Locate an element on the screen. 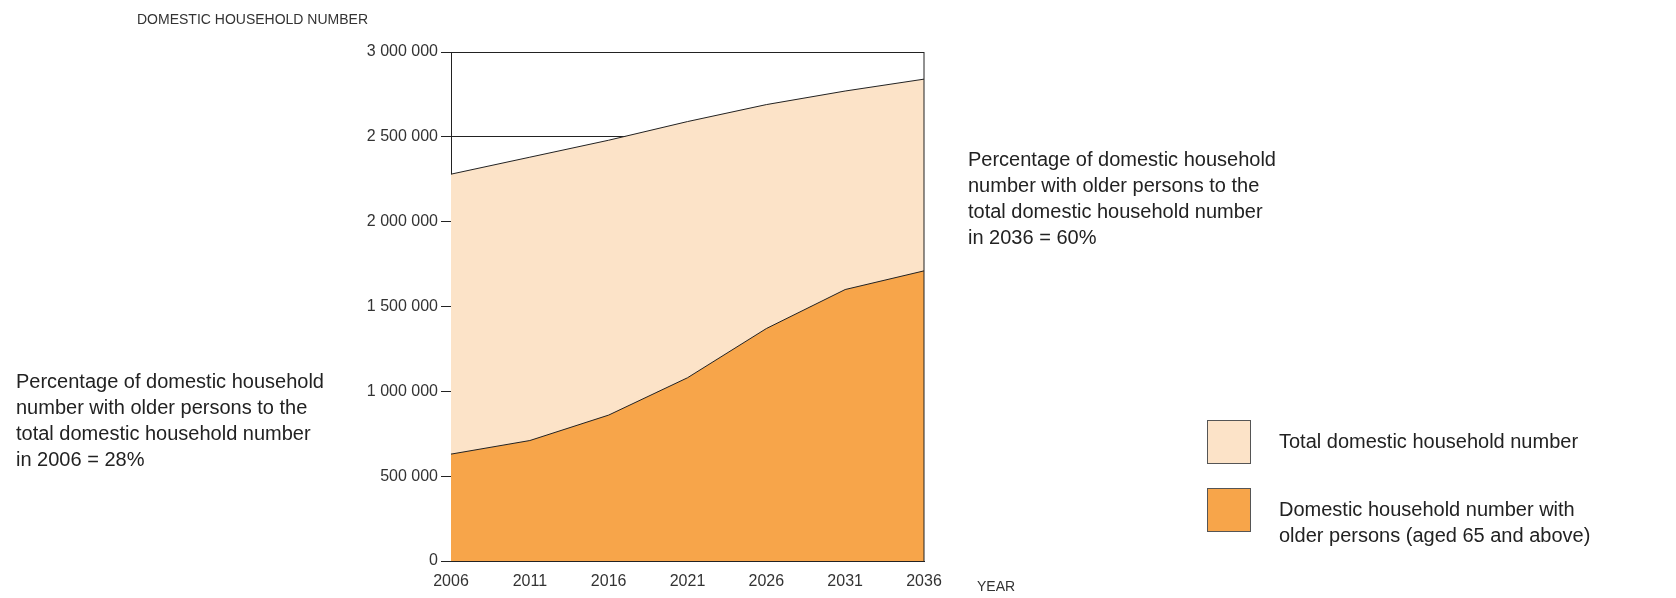 The image size is (1676, 598). x-tick-label: 2036 is located at coordinates (924, 581).